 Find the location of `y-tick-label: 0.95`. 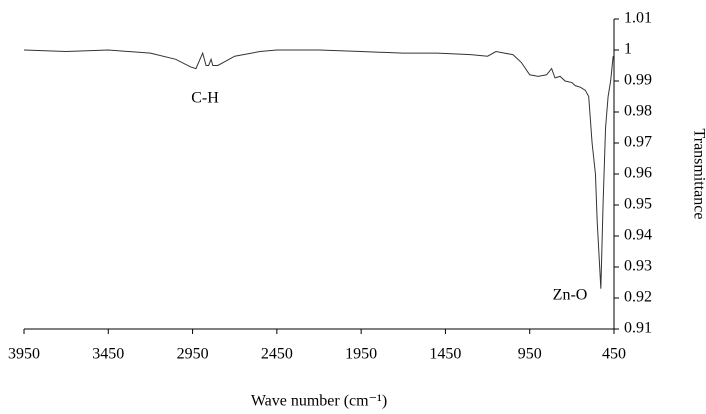

y-tick-label: 0.95 is located at coordinates (638, 204).